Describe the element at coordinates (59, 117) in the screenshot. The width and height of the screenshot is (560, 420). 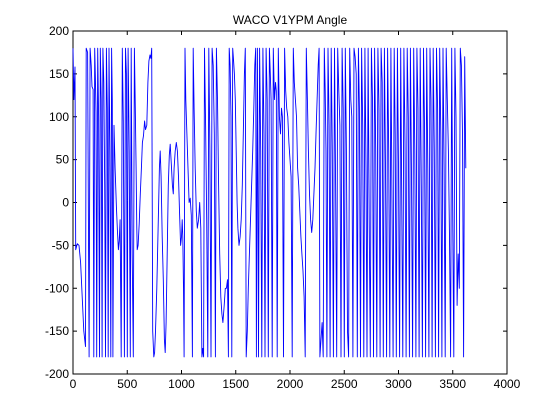
I see `y-tick-label: 100` at that location.